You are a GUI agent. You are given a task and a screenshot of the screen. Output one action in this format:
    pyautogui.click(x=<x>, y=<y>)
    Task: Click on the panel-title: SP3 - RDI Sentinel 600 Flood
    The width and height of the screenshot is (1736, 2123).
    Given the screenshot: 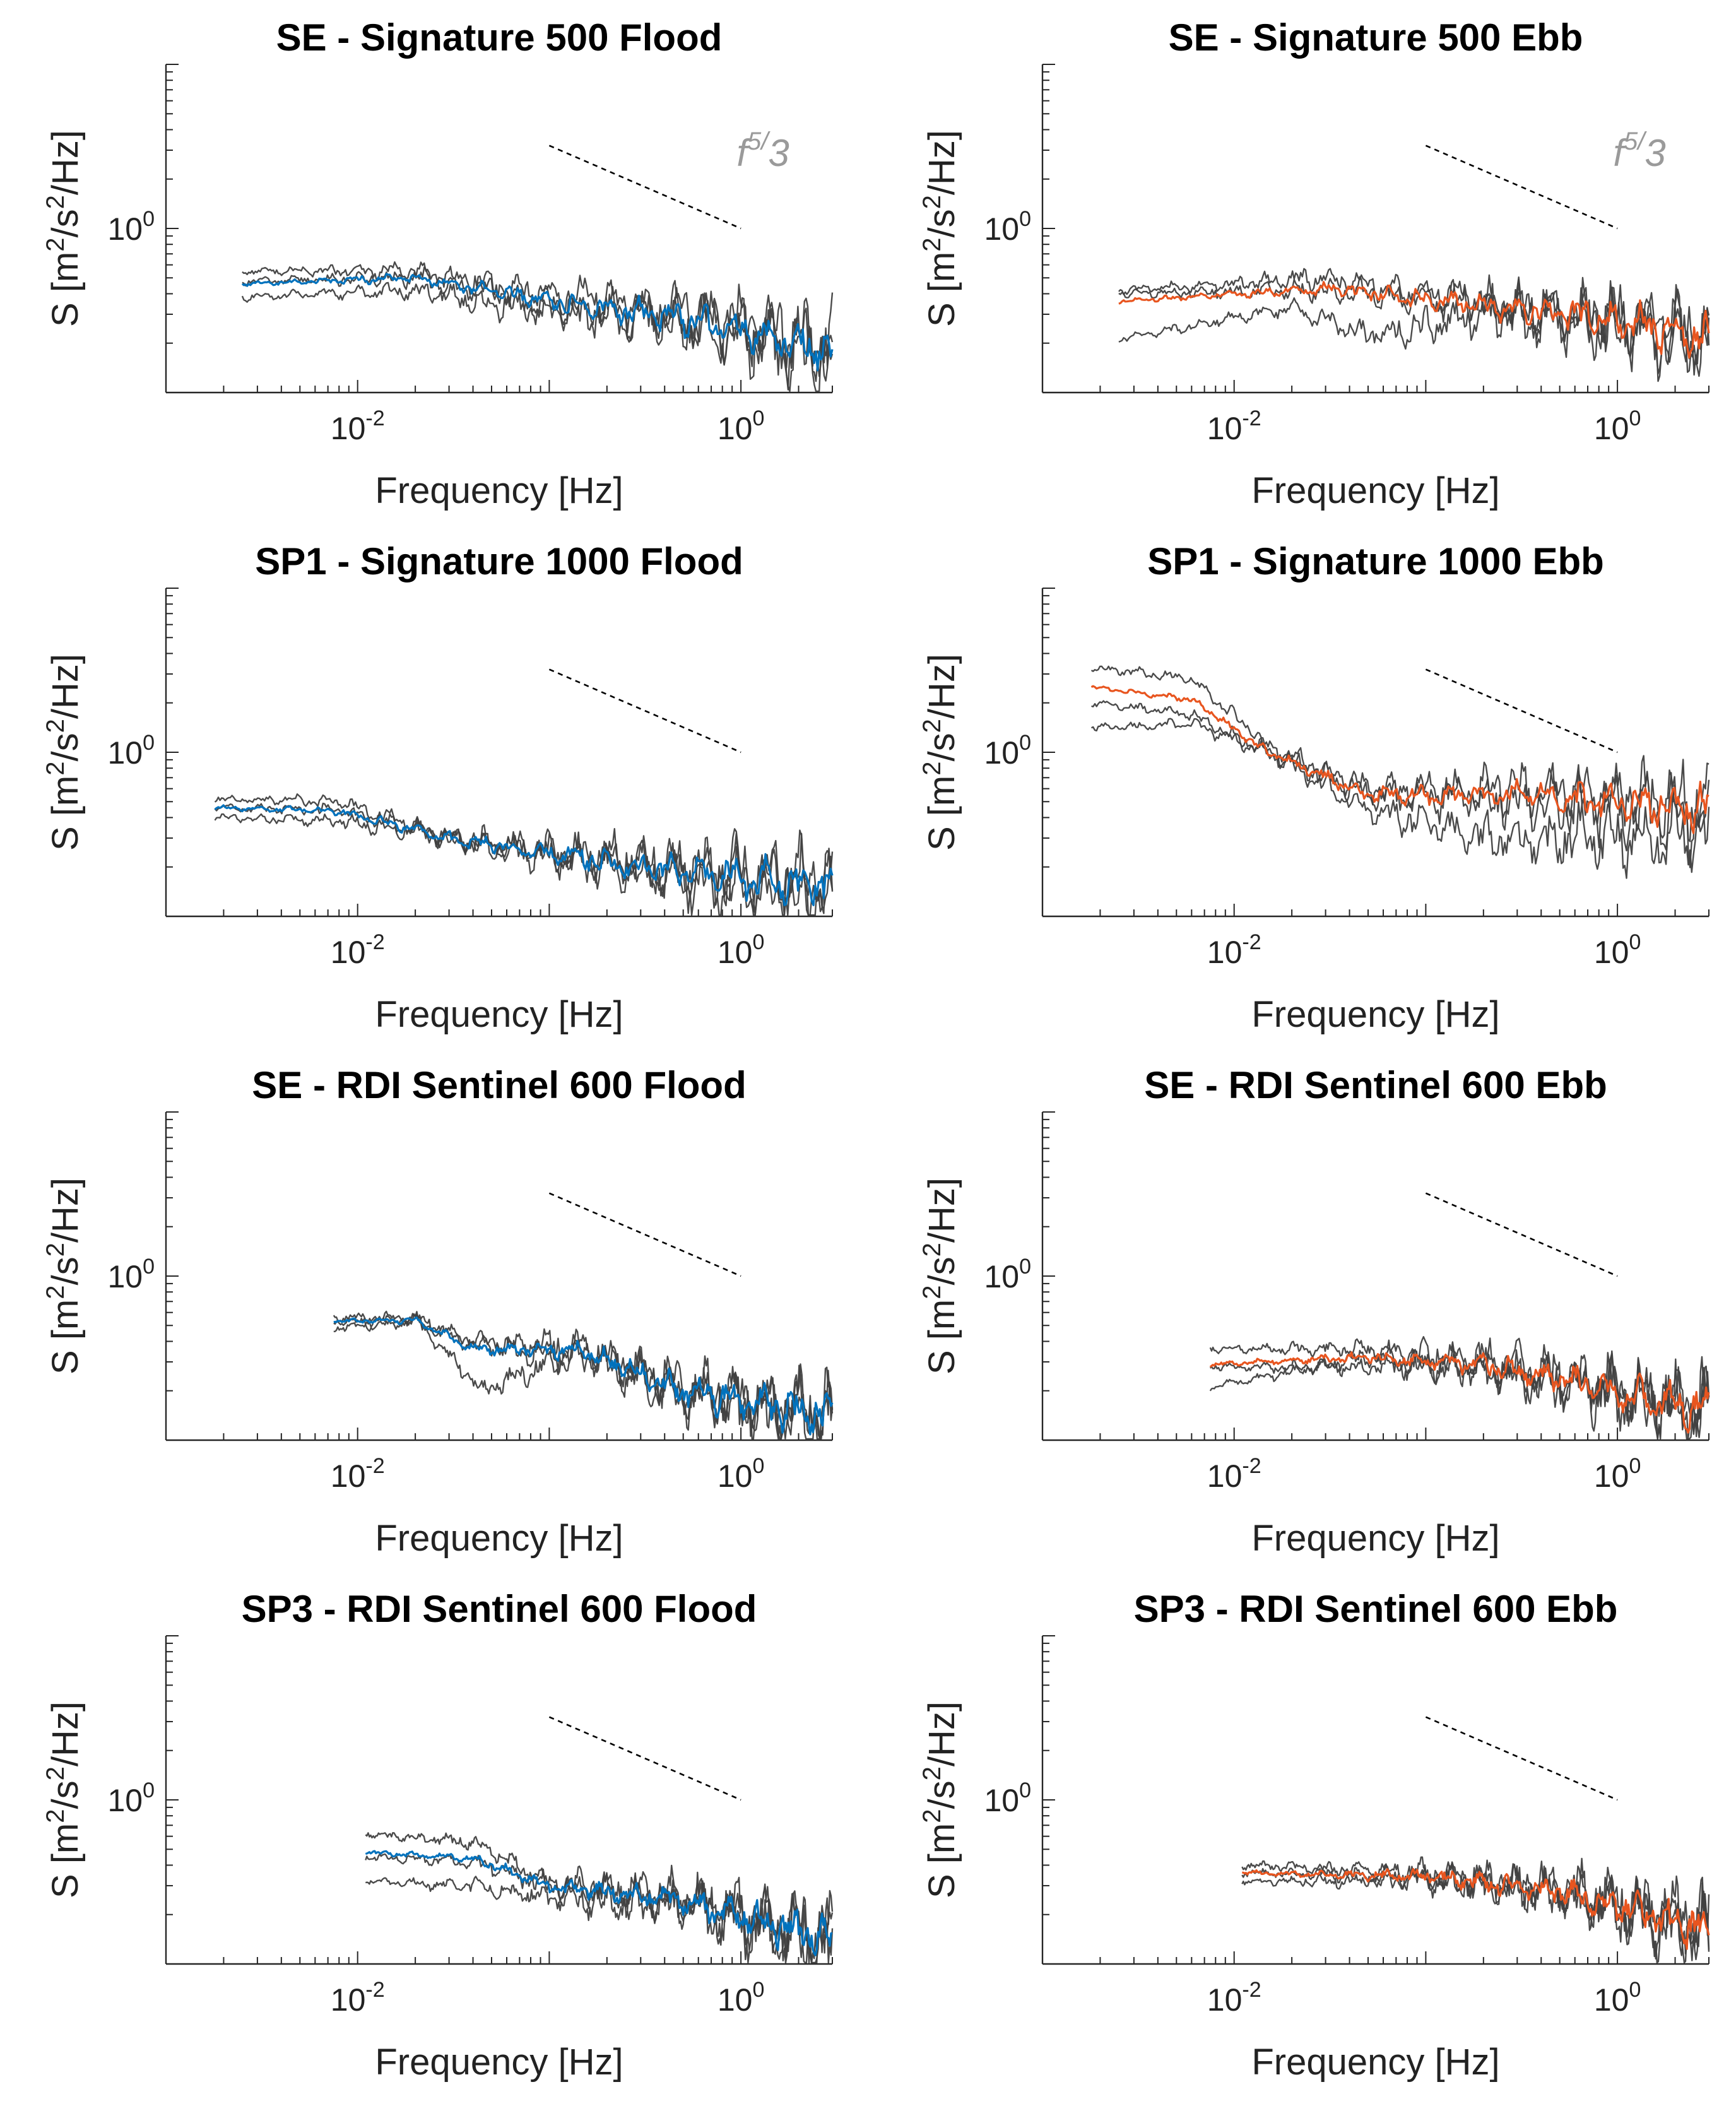 What is the action you would take?
    pyautogui.click(x=499, y=1609)
    